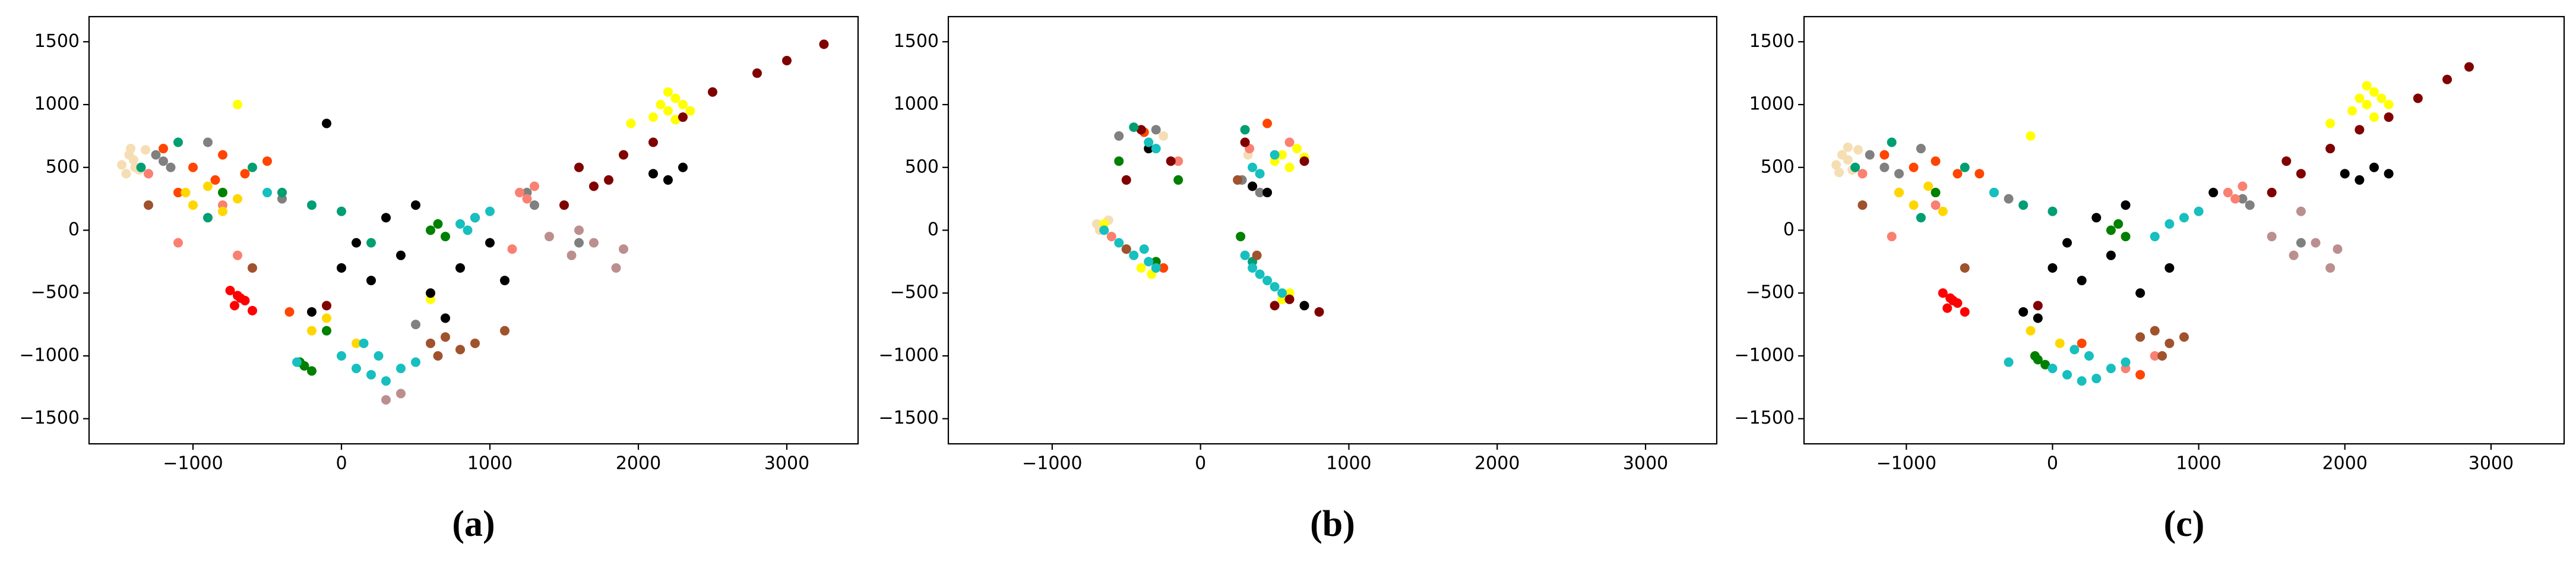 The image size is (2576, 568). What do you see at coordinates (1645, 463) in the screenshot?
I see `x-tick-label: 3000` at bounding box center [1645, 463].